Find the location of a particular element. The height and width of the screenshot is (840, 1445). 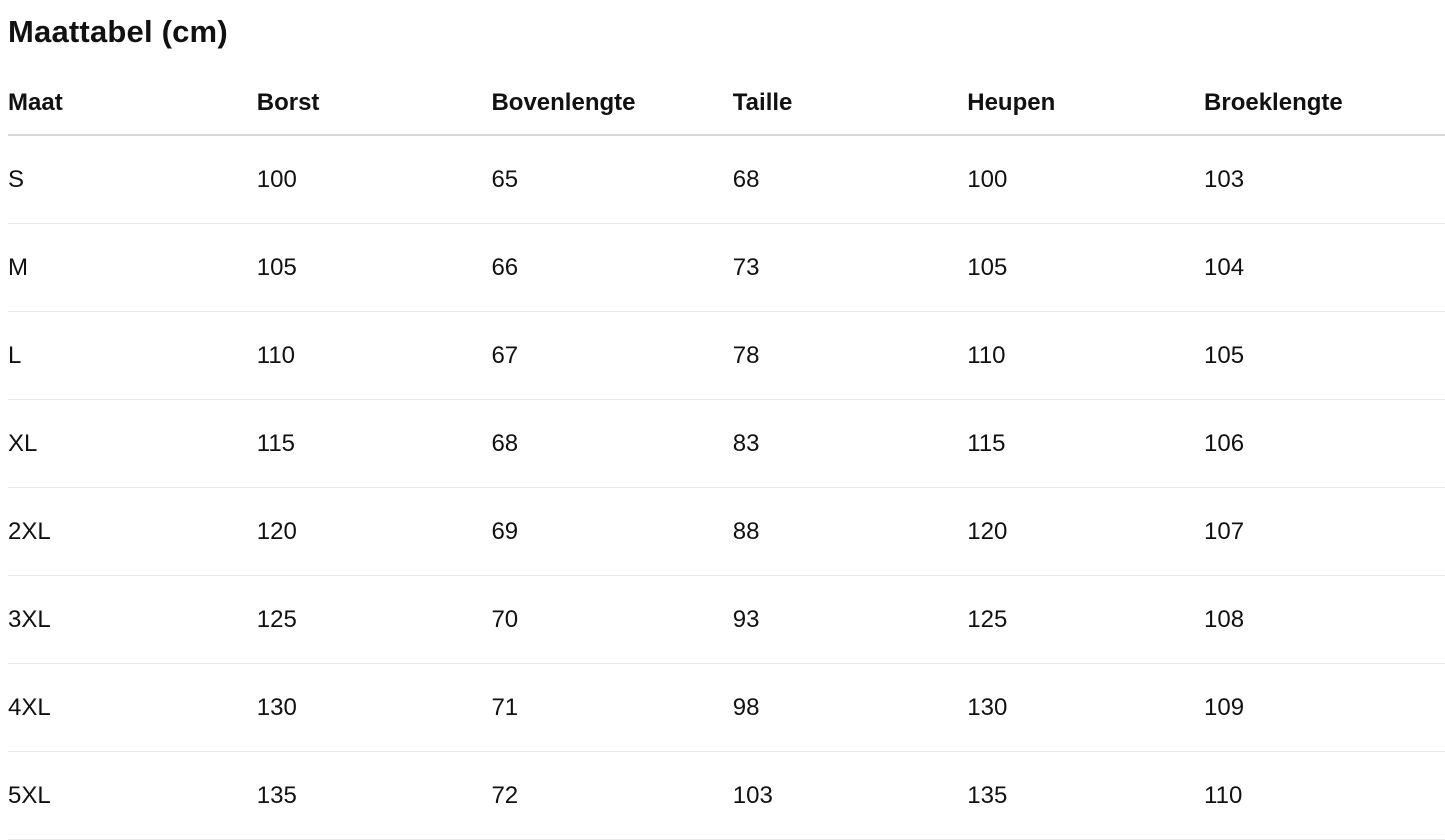

table-row: 5XL 135 72 103 135 110 is located at coordinates (726, 795).